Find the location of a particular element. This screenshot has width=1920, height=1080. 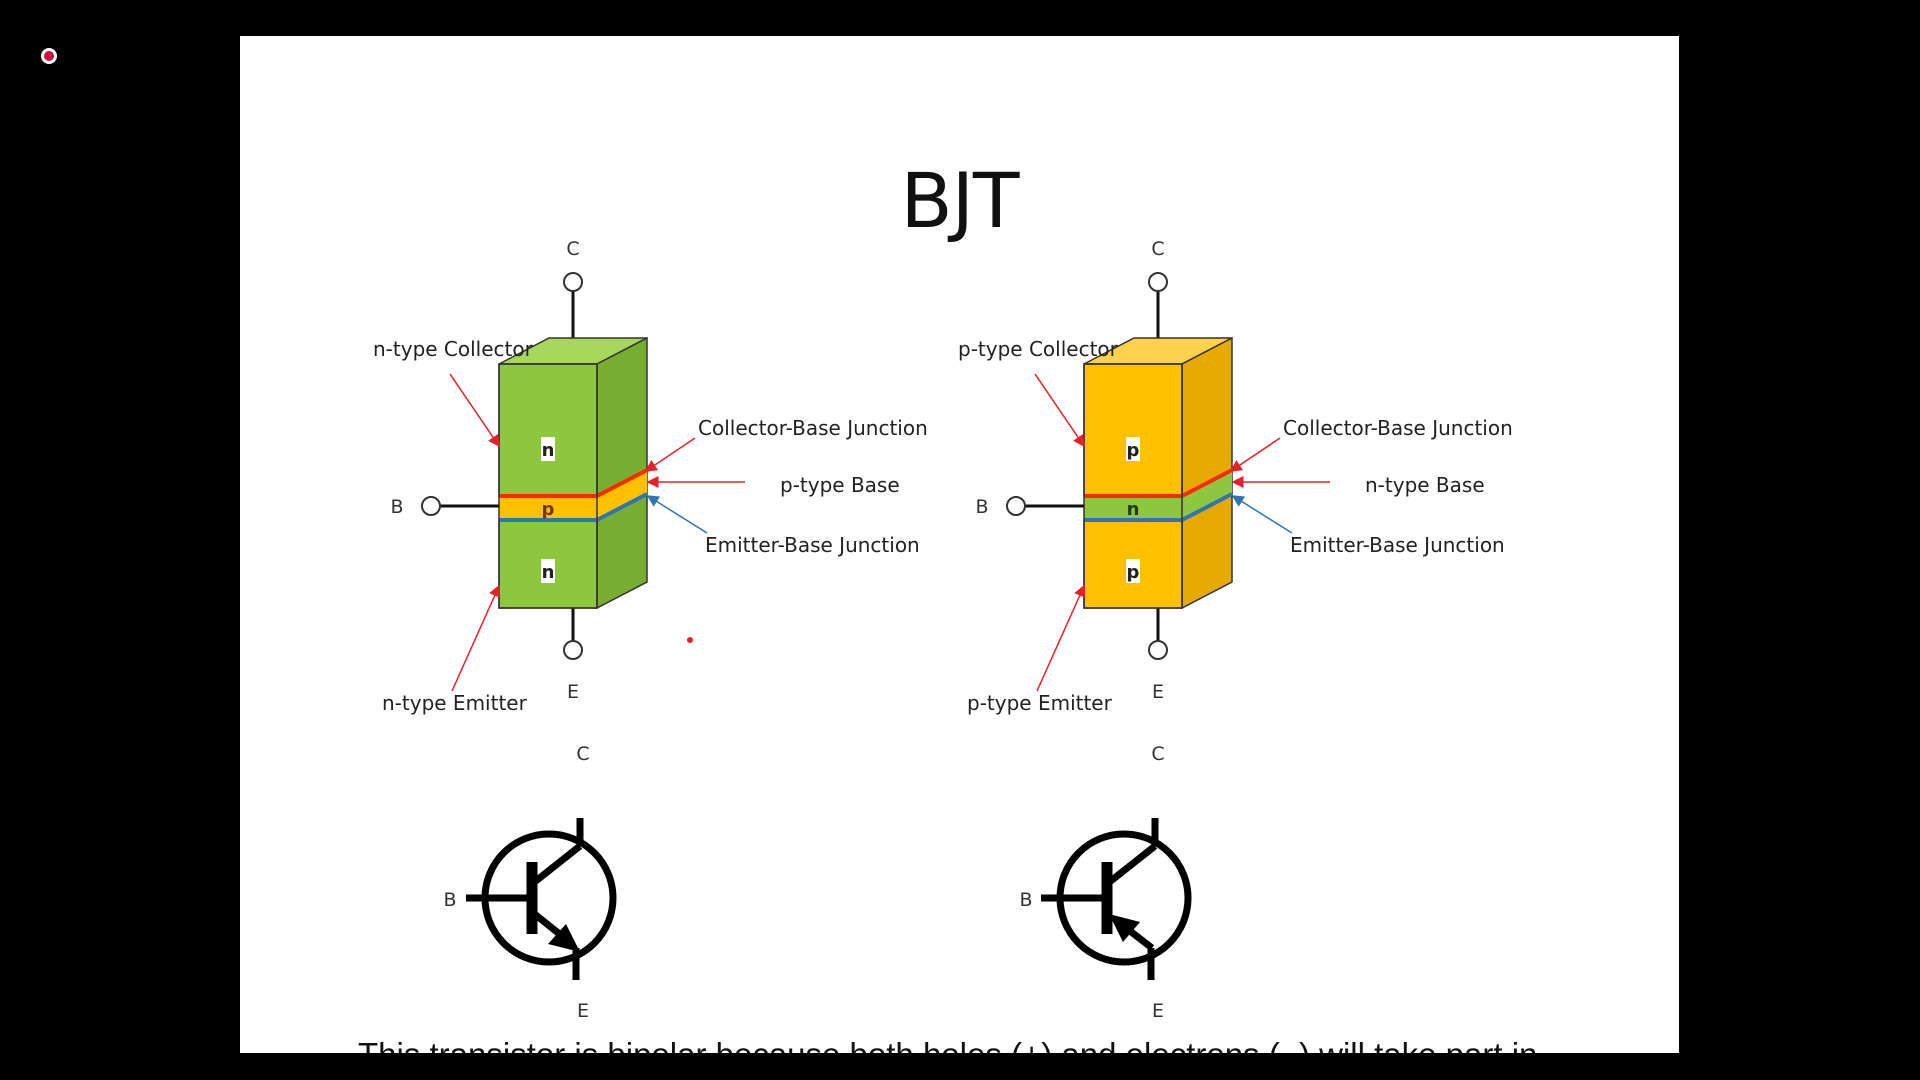

npn-schematic-symbol: C B E is located at coordinates (530, 882).